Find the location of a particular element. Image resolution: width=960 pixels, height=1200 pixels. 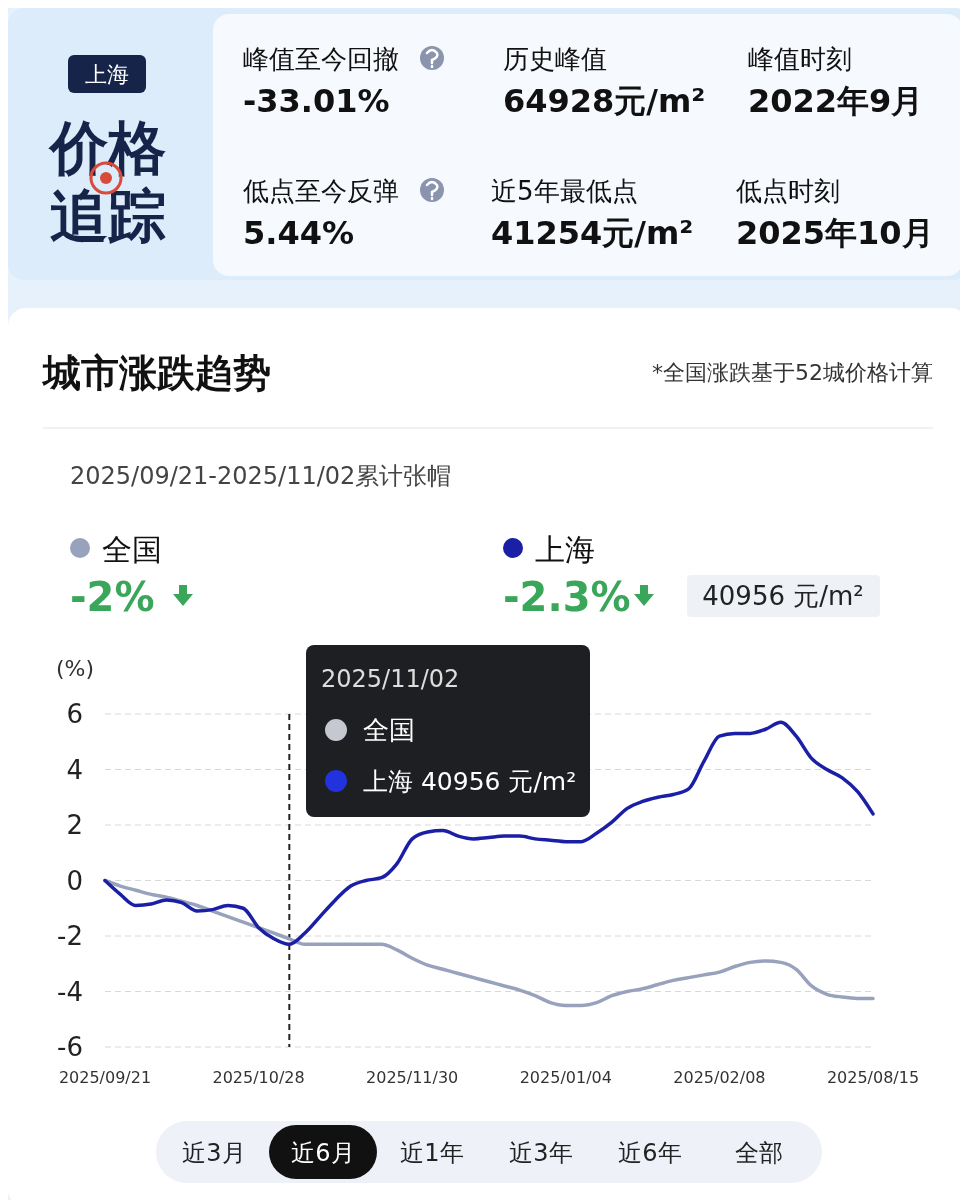

x-tick-label: 2025/01/04 is located at coordinates (565, 1077).